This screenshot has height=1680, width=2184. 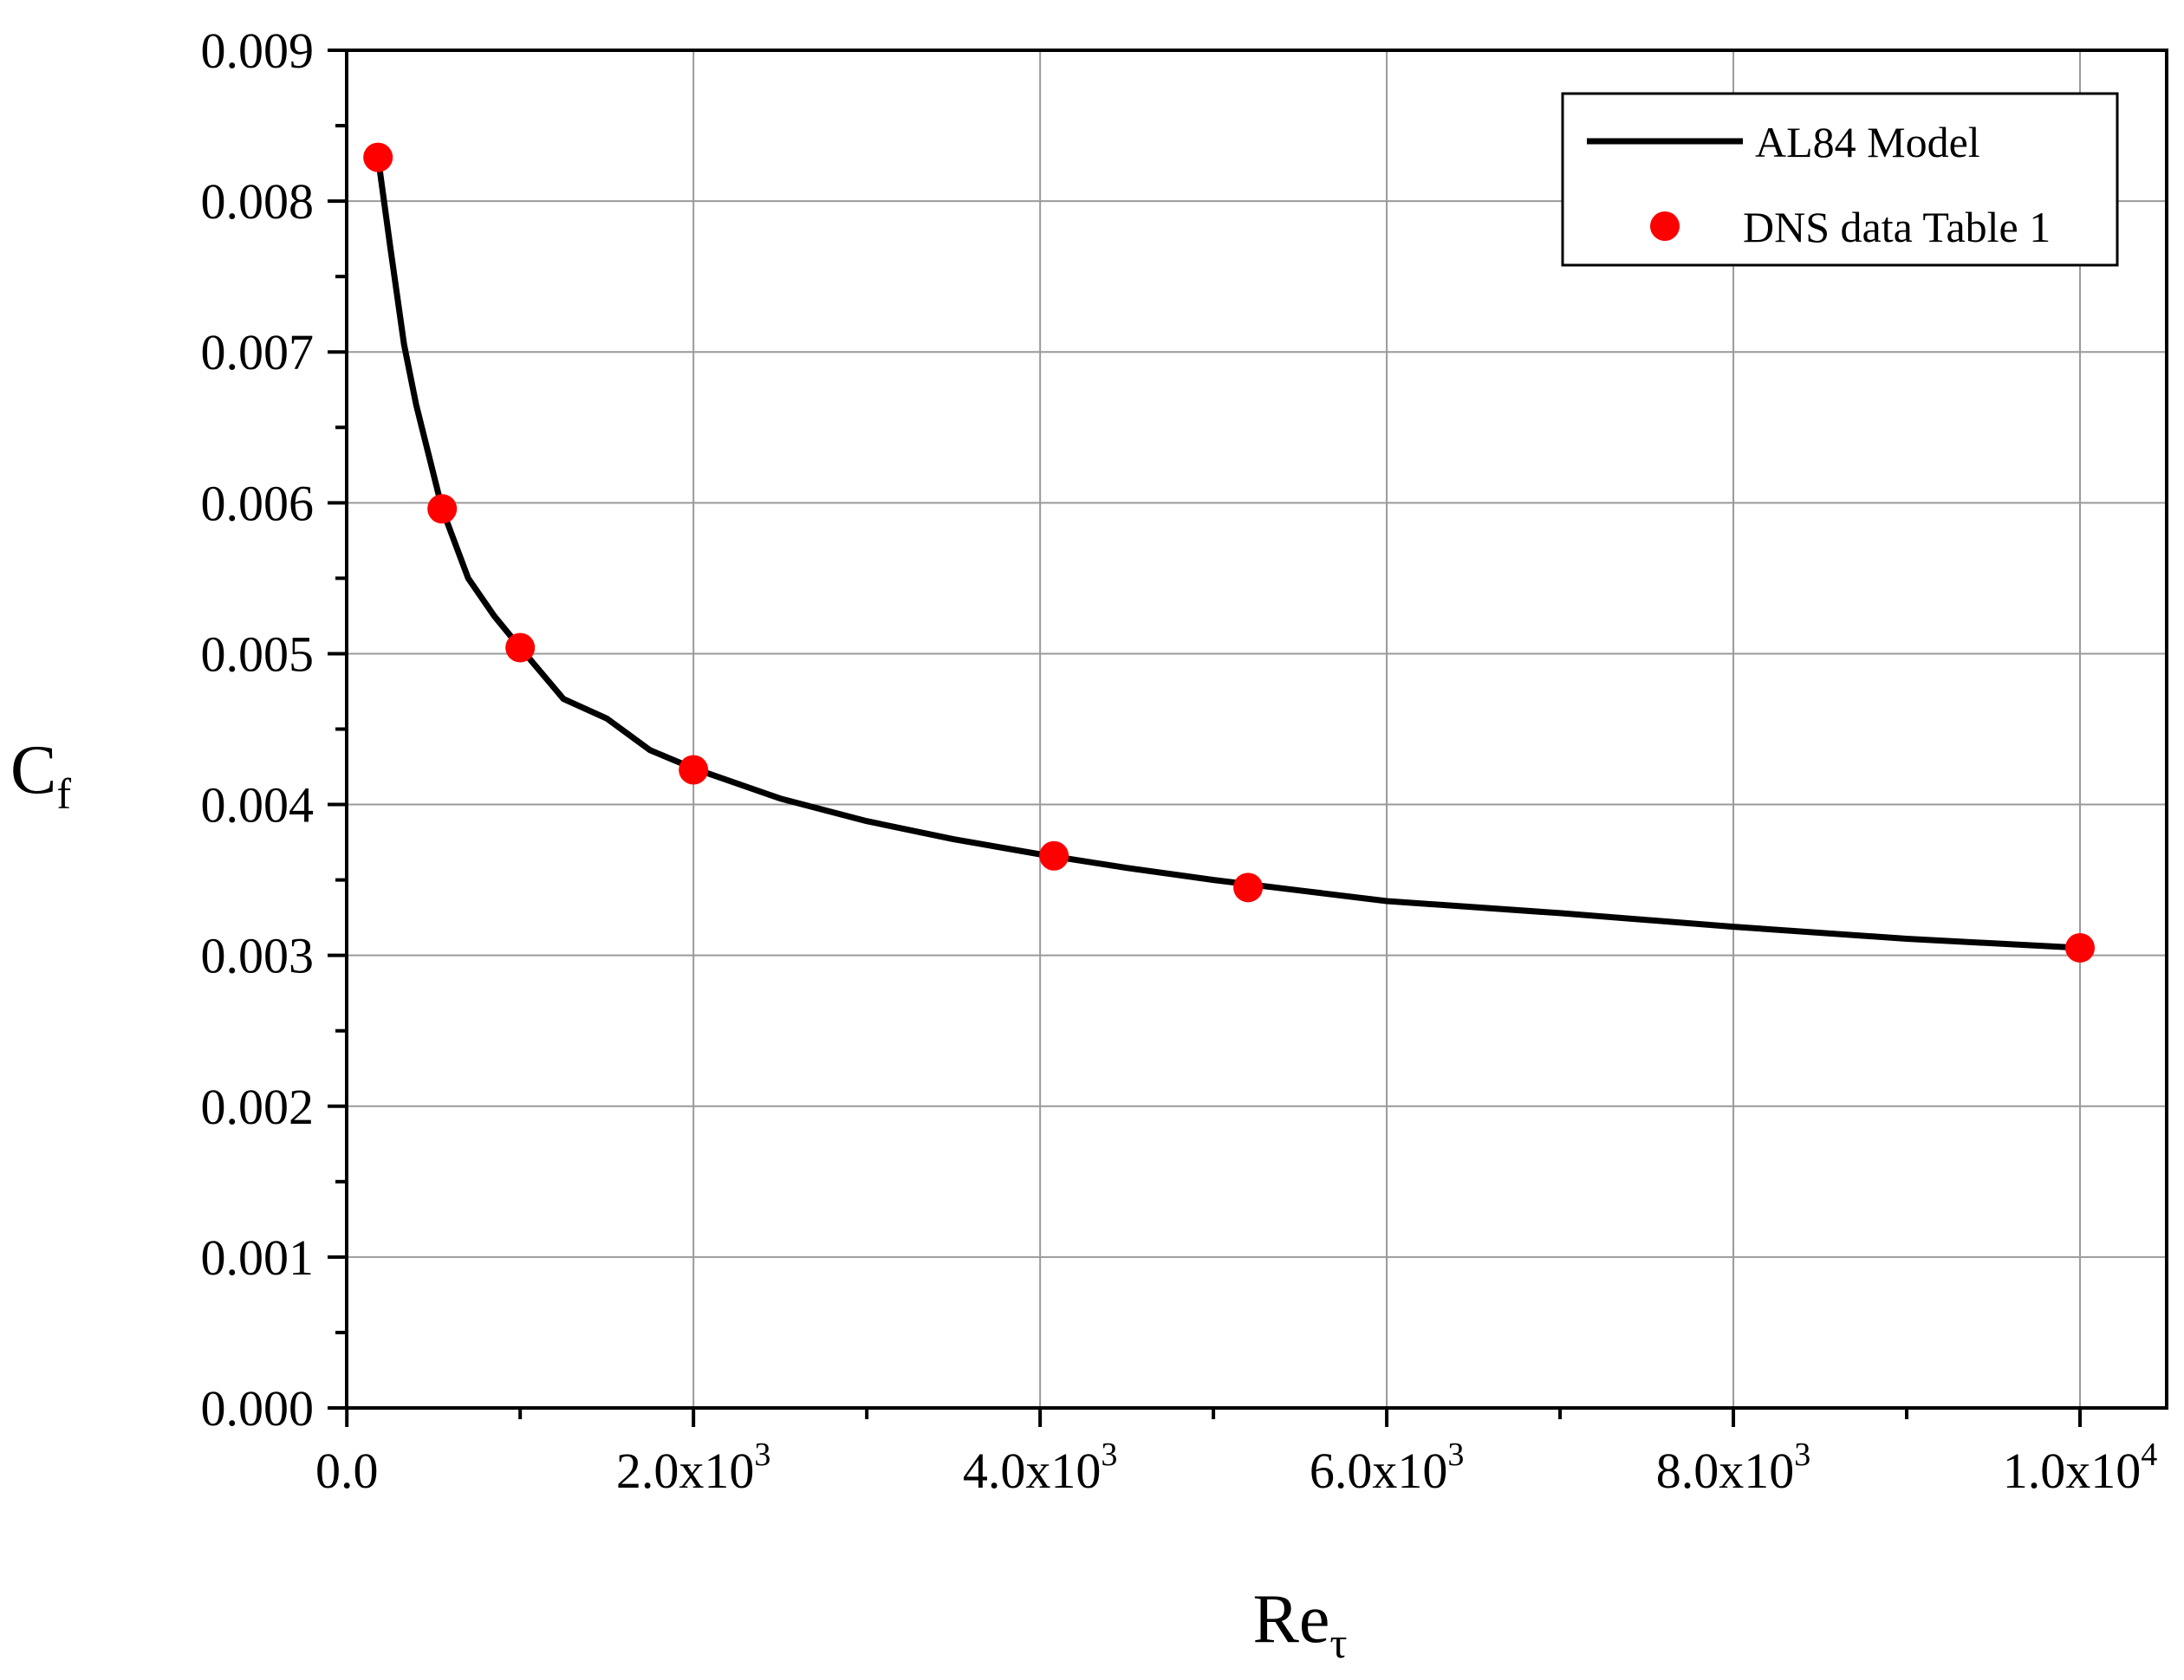 I want to click on y-tick-label: 0.006, so click(x=258, y=503).